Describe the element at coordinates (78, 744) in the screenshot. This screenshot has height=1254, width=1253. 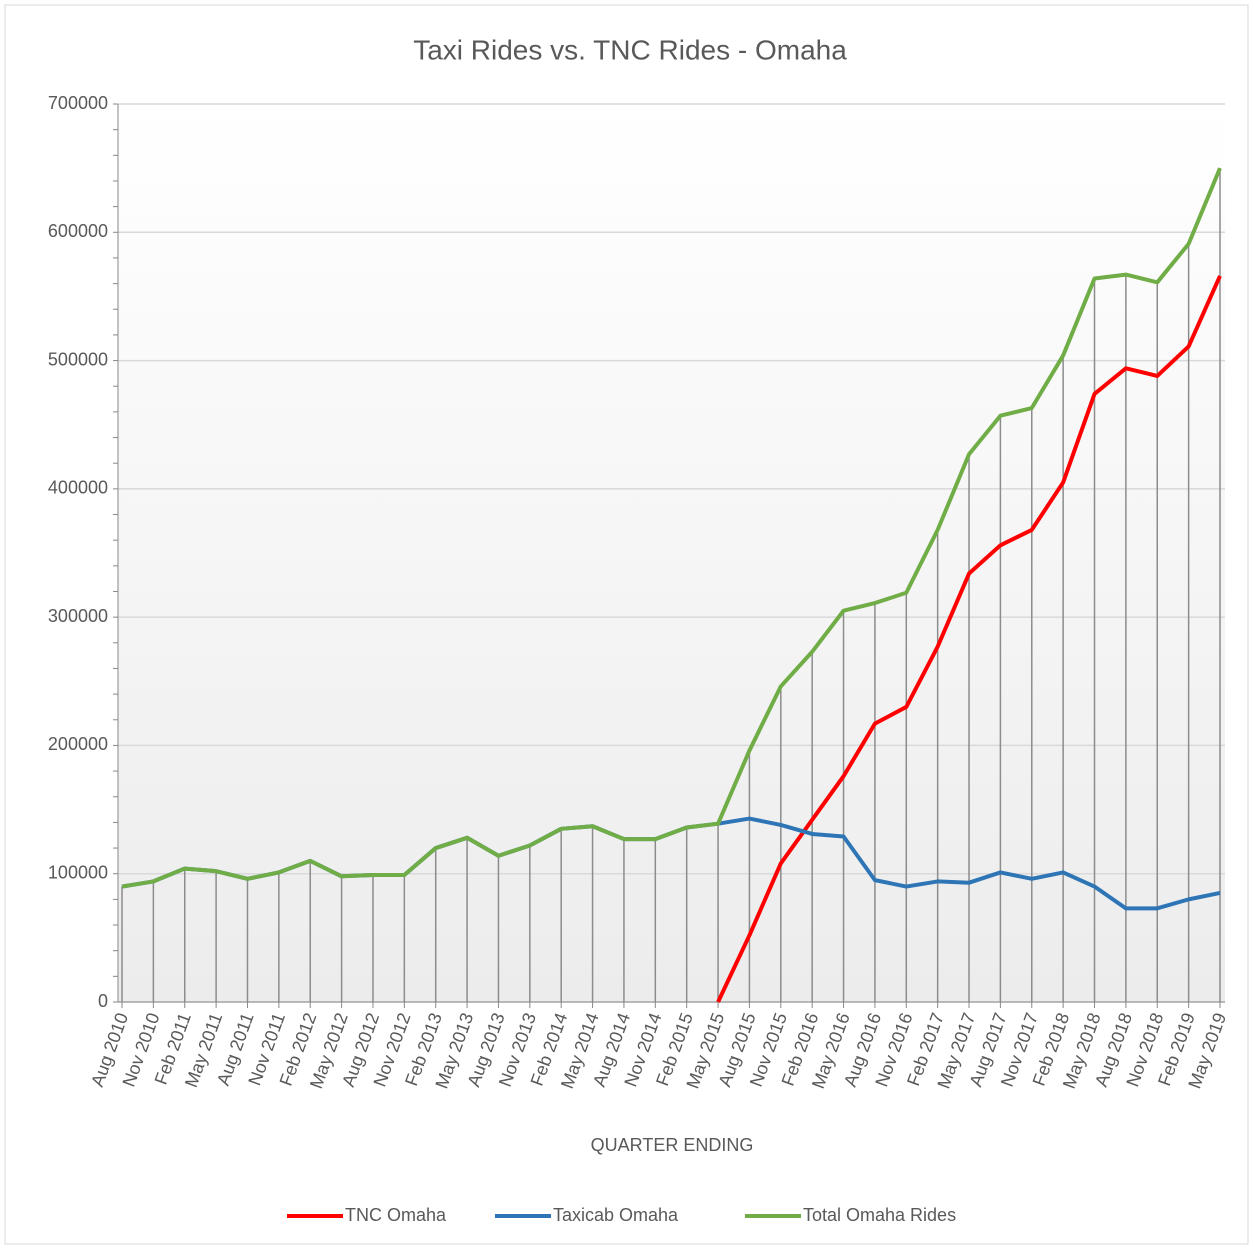
I see `y-tick-label: 200000` at that location.